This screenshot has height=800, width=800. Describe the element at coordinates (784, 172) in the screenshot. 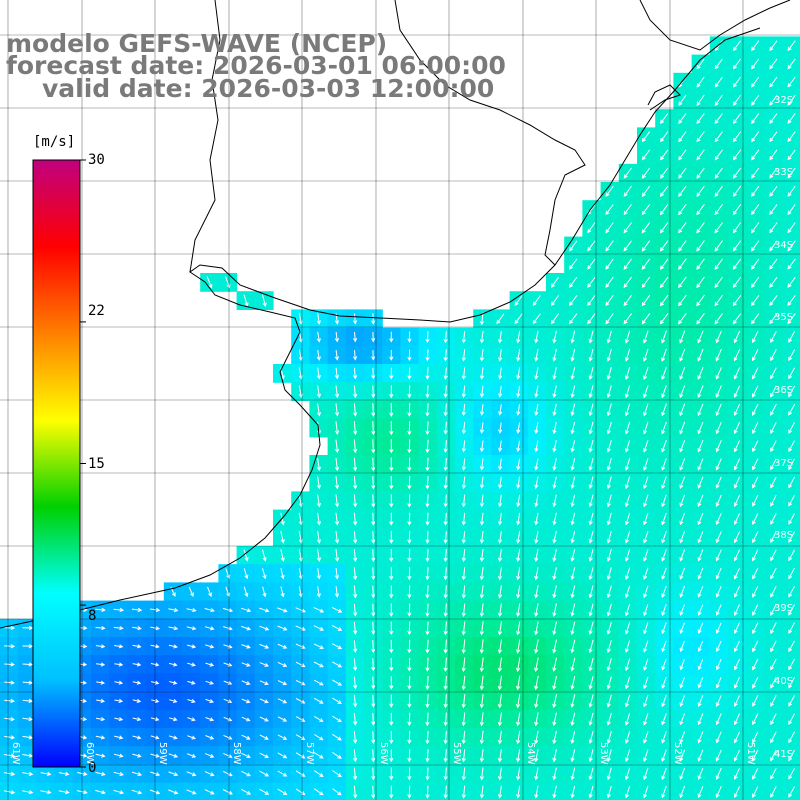

I see `latitude-label: 33S` at that location.